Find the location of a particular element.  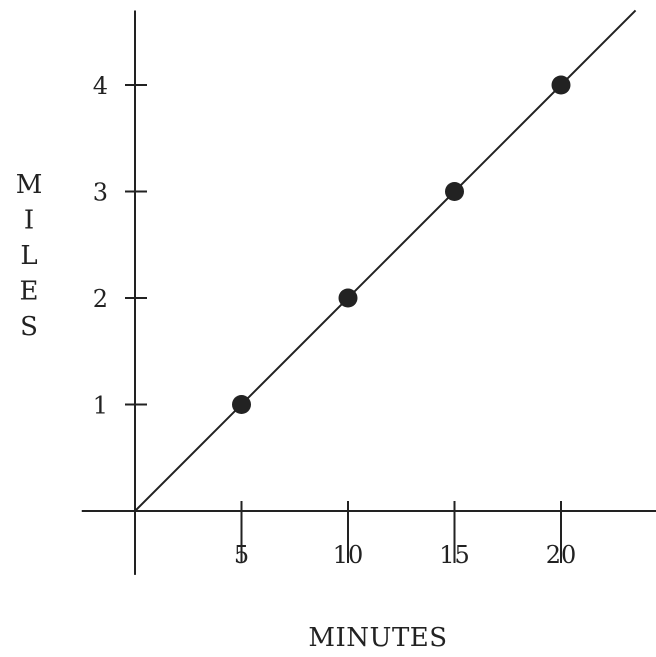

y-tick-label: 3 is located at coordinates (100, 193).